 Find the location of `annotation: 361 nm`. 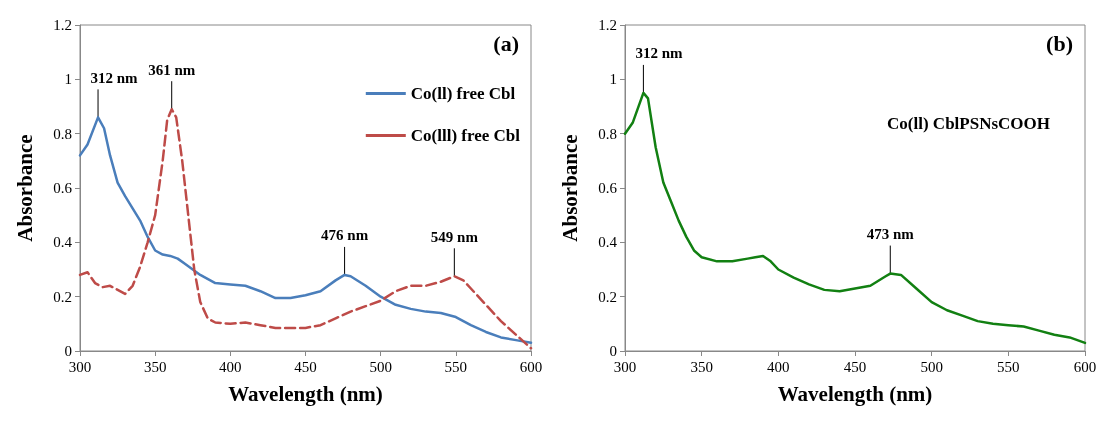

annotation: 361 nm is located at coordinates (172, 69).